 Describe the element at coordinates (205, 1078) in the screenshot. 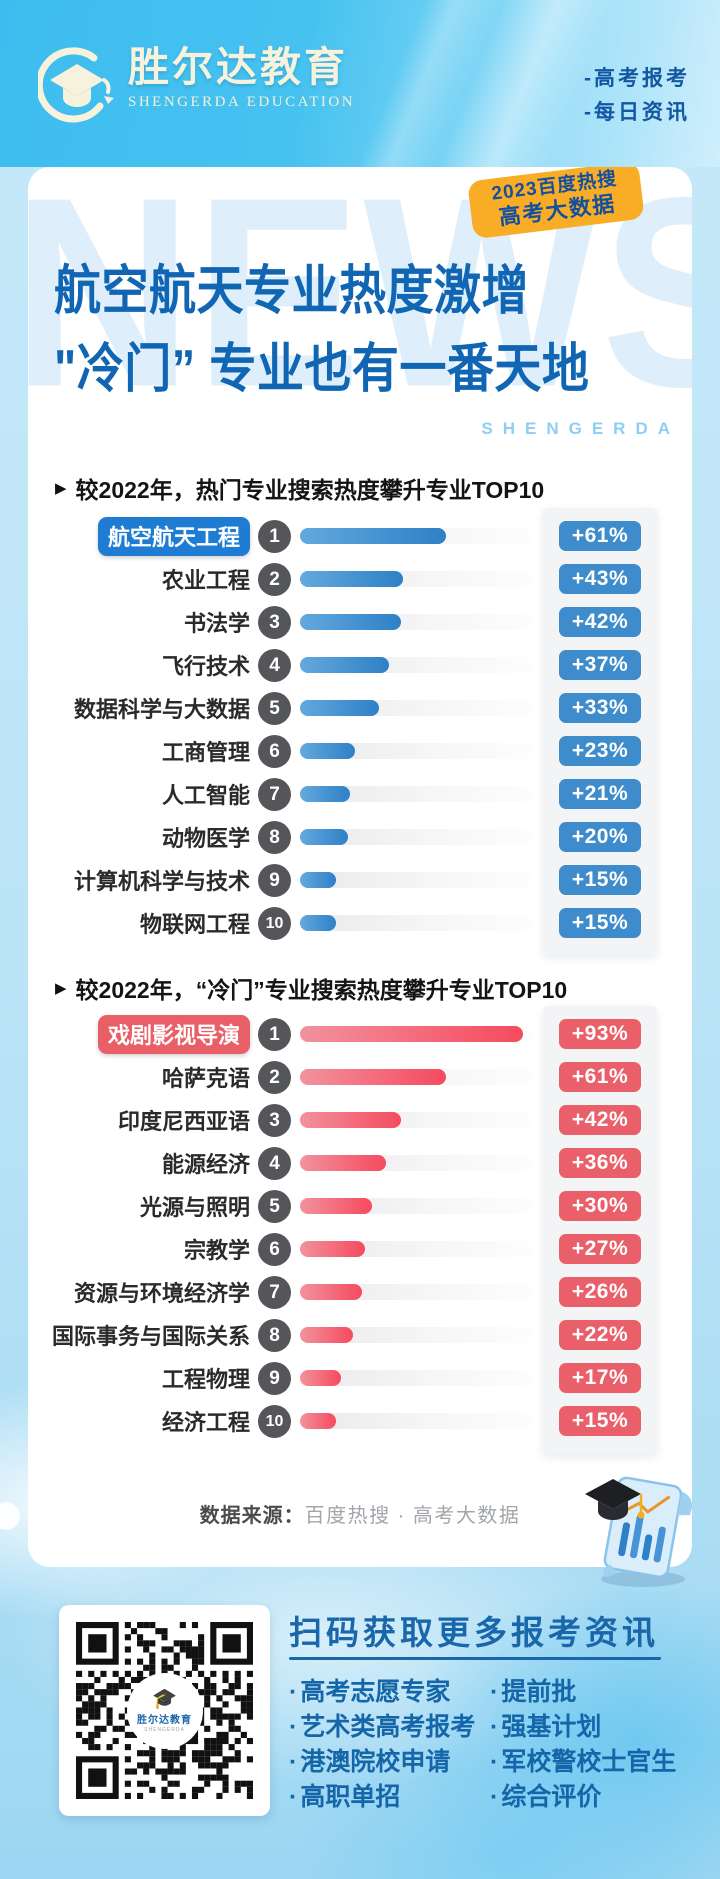

I see `major-label: 哈萨克语` at that location.